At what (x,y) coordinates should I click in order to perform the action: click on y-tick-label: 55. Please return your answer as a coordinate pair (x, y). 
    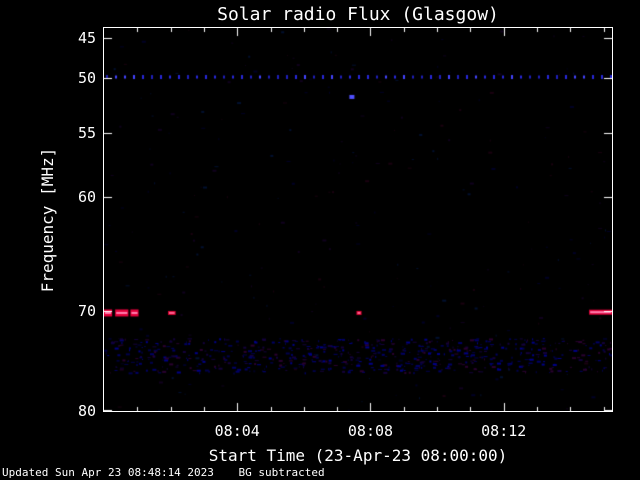
    Looking at the image, I should click on (86, 132).